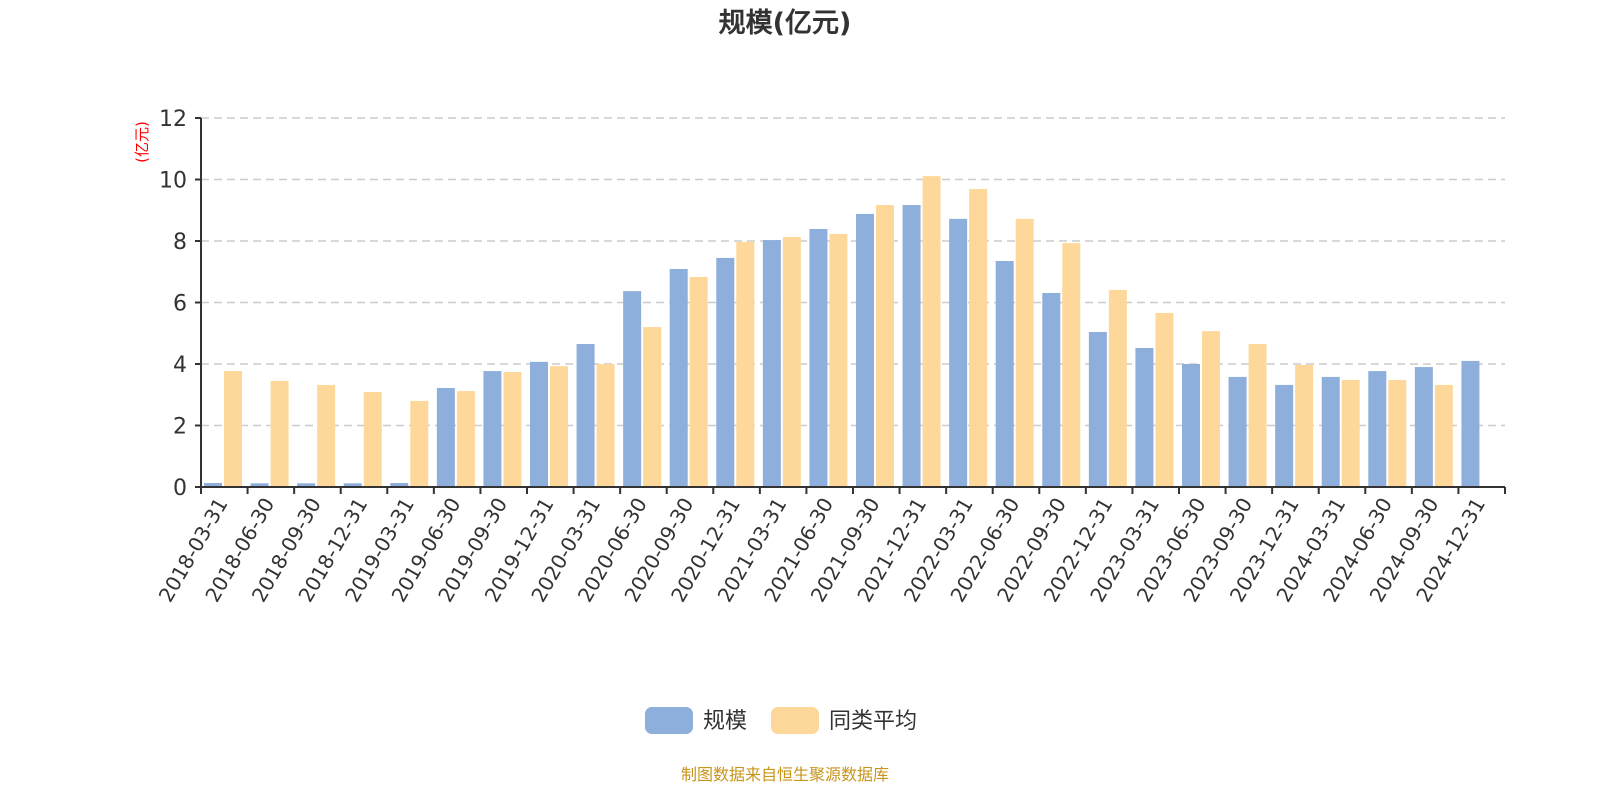  I want to click on legend-label: 规模, so click(725, 721).